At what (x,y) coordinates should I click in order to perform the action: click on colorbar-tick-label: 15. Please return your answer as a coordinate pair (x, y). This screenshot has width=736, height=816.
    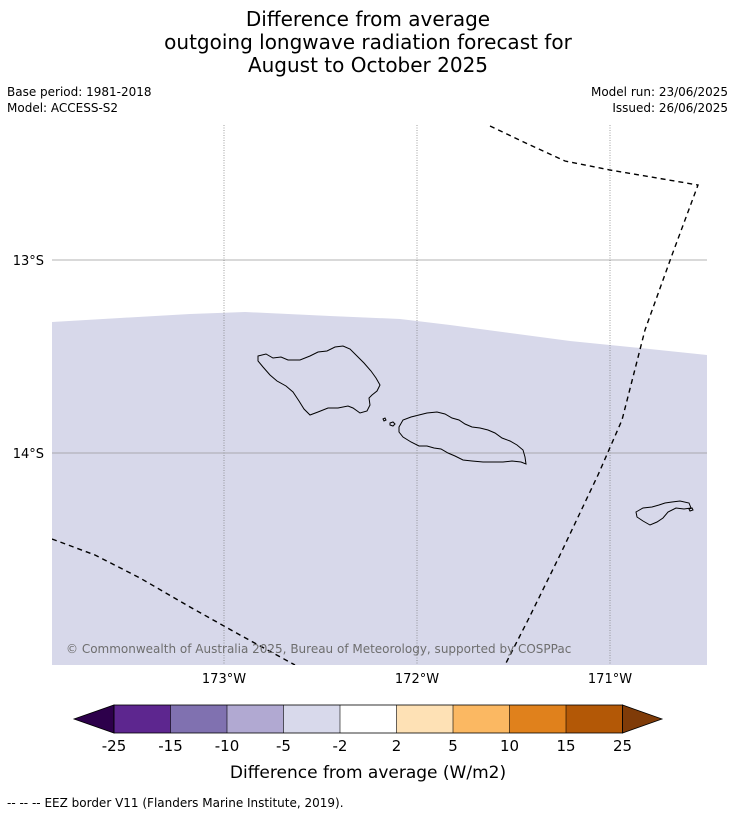
    Looking at the image, I should click on (565, 746).